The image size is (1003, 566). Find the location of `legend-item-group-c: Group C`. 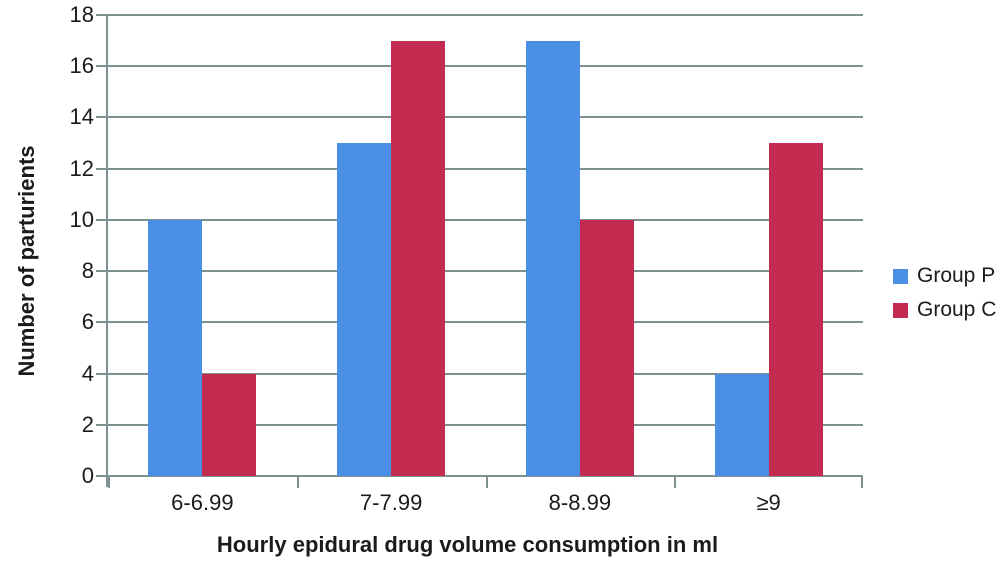

legend-item-group-c: Group C is located at coordinates (944, 310).